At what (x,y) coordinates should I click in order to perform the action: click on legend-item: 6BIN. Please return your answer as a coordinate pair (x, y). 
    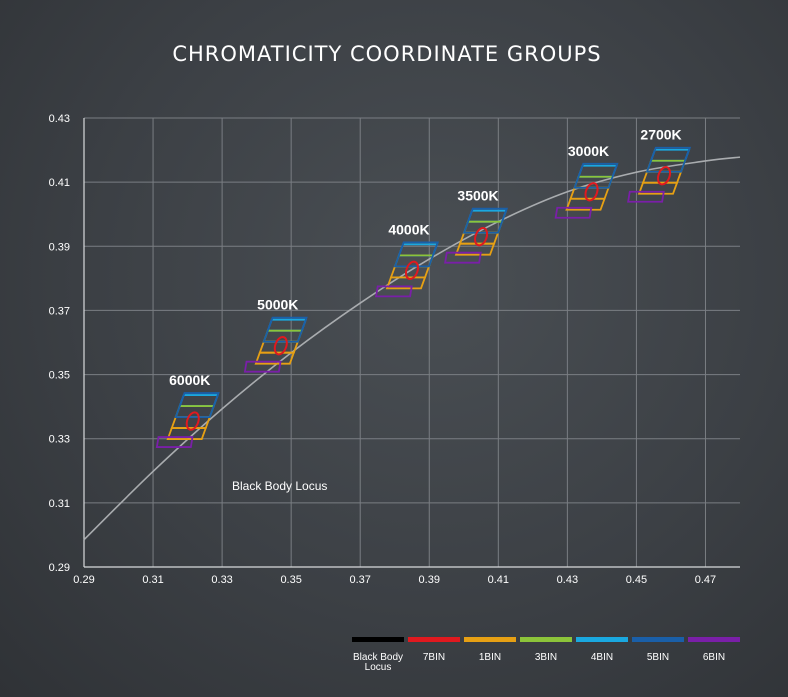
    Looking at the image, I should click on (714, 650).